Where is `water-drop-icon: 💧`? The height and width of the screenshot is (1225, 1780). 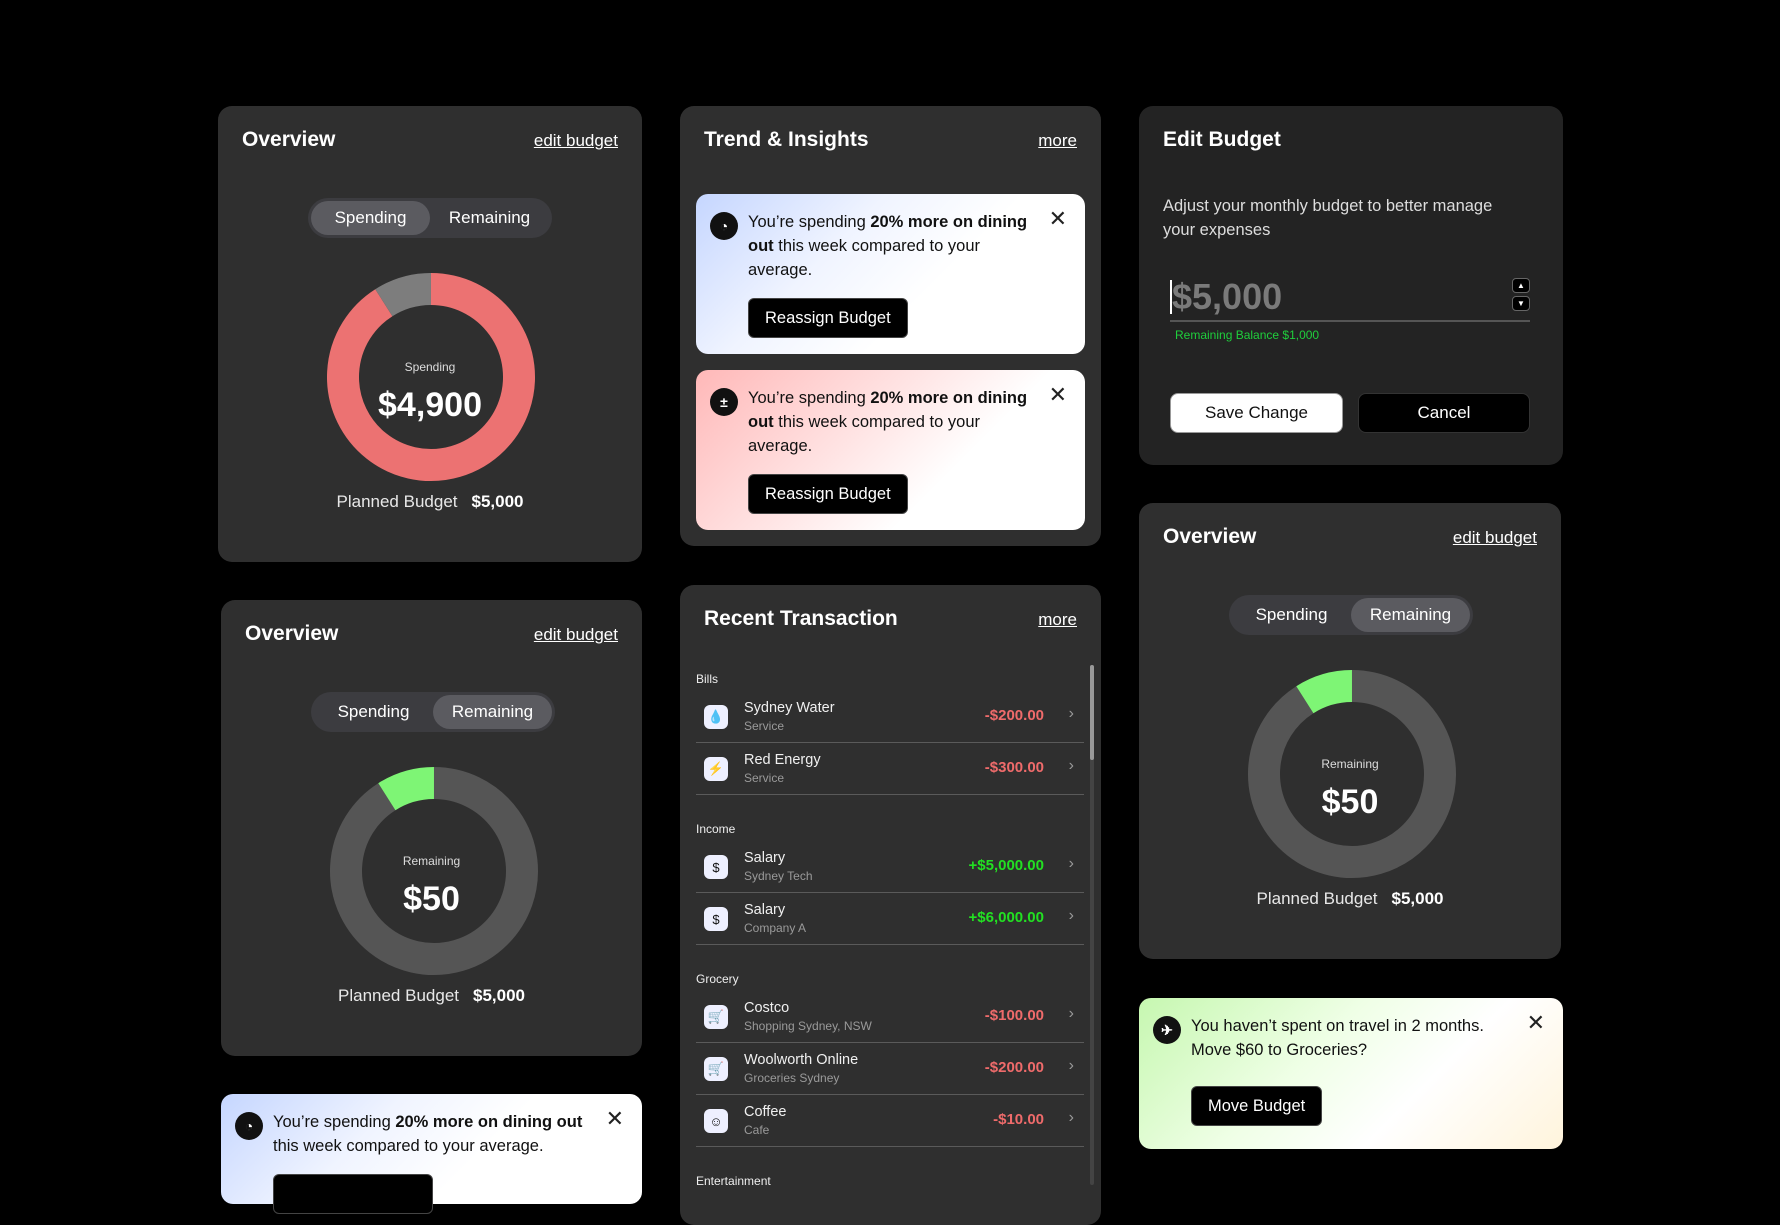
water-drop-icon: 💧 is located at coordinates (716, 717).